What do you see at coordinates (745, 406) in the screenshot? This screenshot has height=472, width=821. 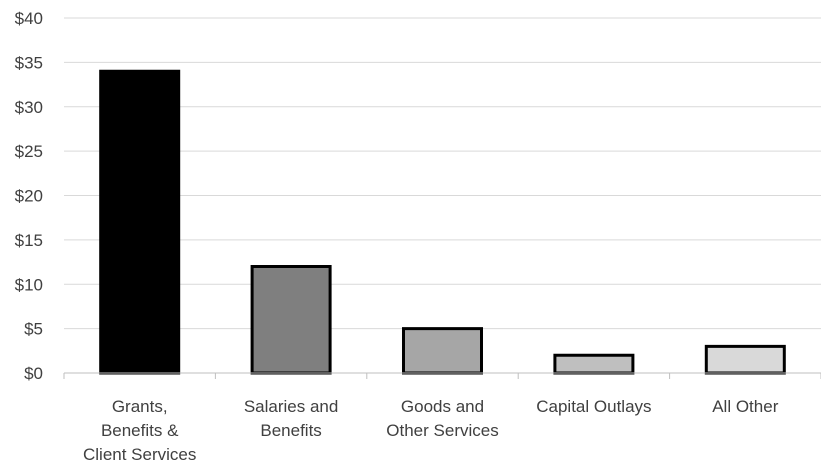 I see `x-category-label: All Other` at bounding box center [745, 406].